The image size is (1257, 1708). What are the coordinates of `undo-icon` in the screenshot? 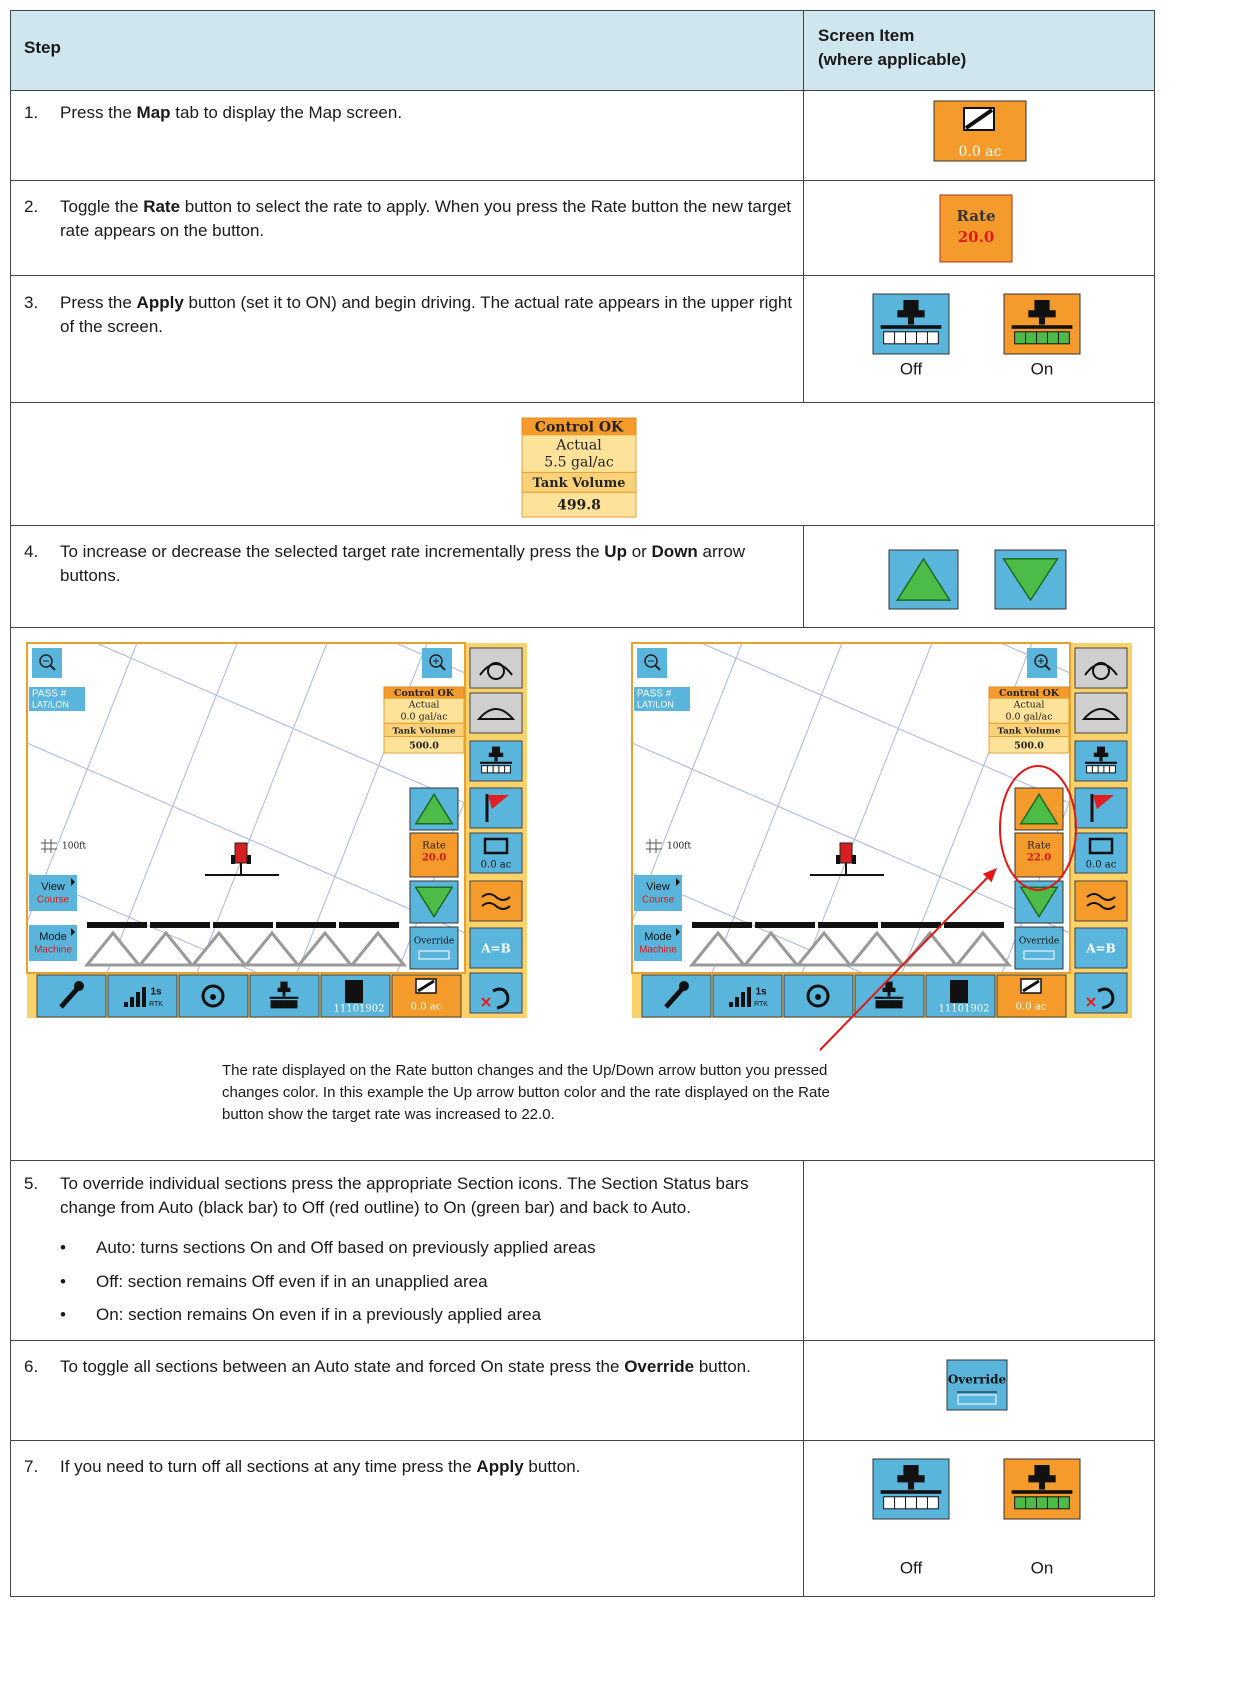 It's located at (501, 998).